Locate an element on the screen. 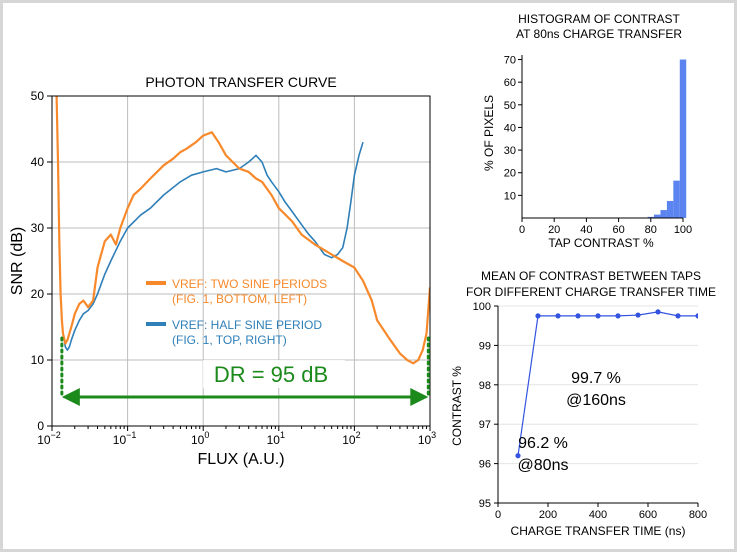 The image size is (737, 552). dr-annotation: DR = 95 dB is located at coordinates (245, 371).